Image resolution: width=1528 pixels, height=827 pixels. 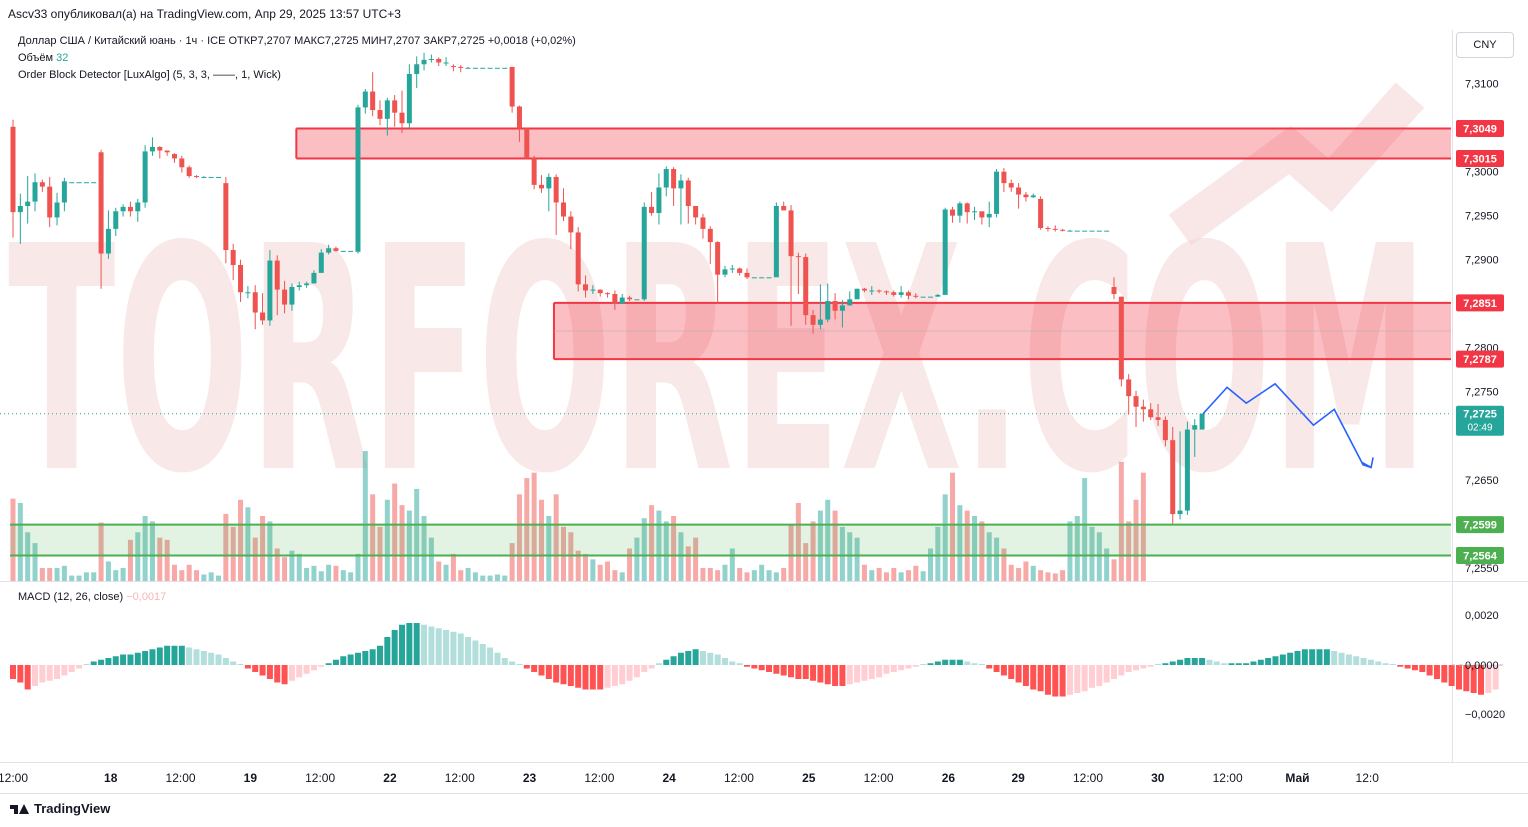 What do you see at coordinates (1480, 159) in the screenshot?
I see `order-block-bottom-label: 7,3015` at bounding box center [1480, 159].